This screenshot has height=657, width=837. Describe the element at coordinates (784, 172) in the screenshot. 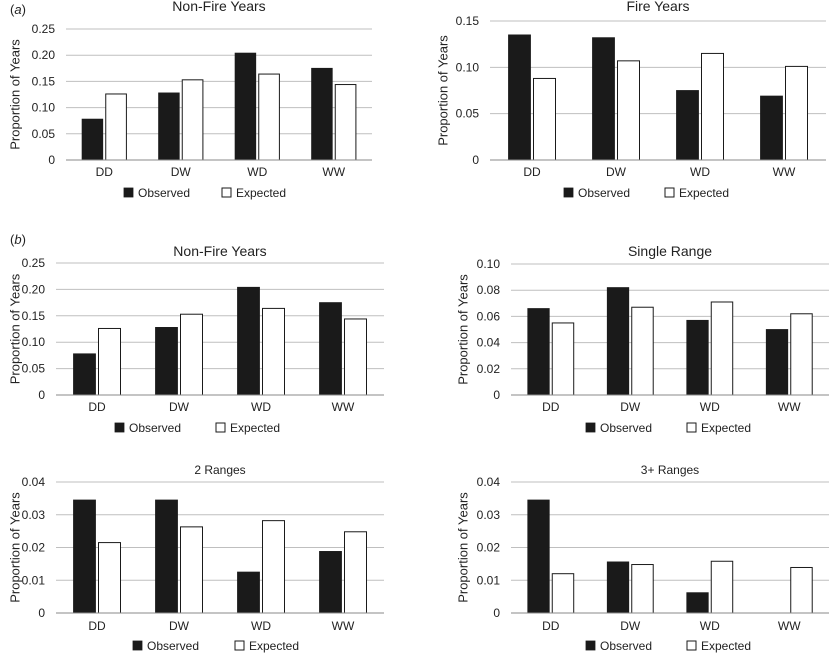

I see `chart2-xtick-label: WW` at that location.